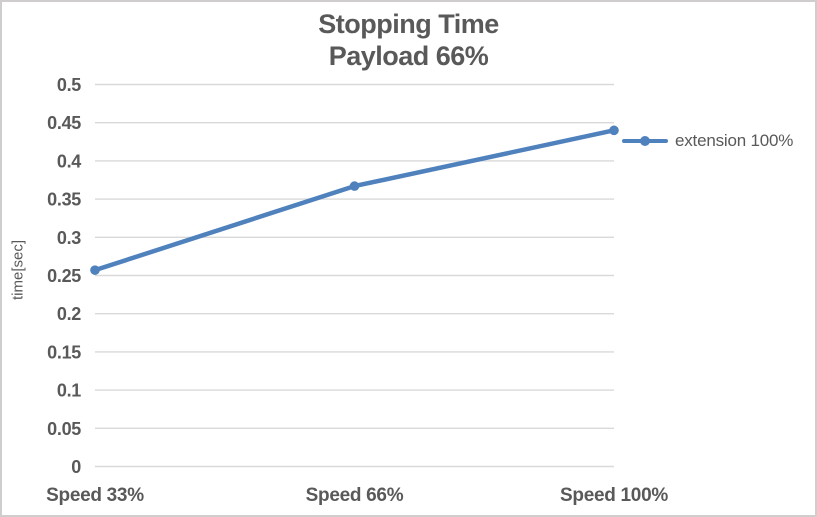 This screenshot has width=817, height=517. I want to click on chart-title-line2: Payload 66%, so click(408, 56).